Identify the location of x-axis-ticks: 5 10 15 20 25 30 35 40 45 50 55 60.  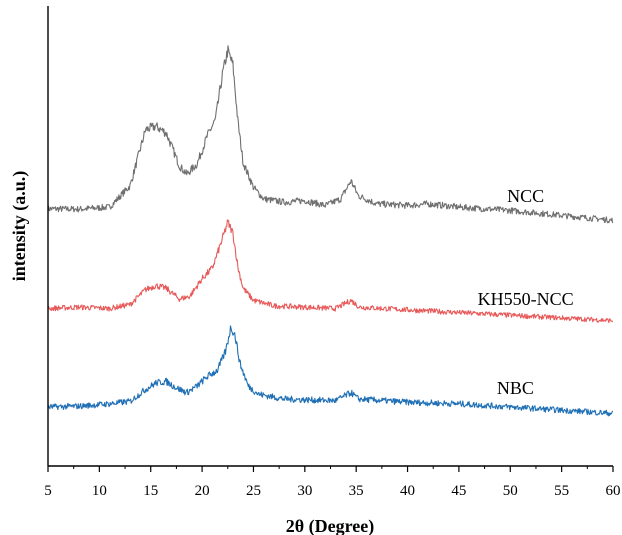
(332, 482).